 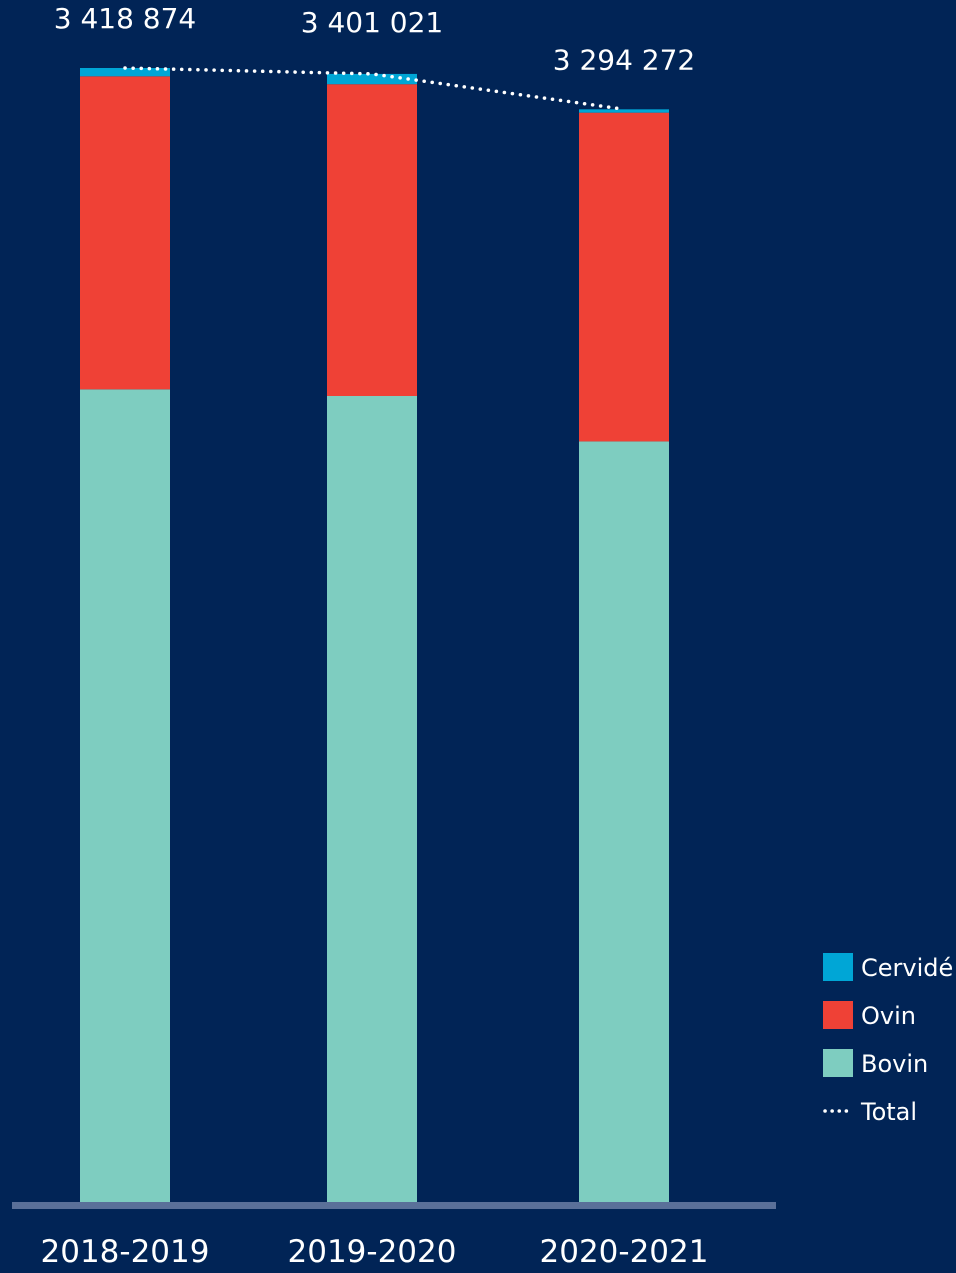 What do you see at coordinates (838, 967) in the screenshot?
I see `legend-swatch-cervid` at bounding box center [838, 967].